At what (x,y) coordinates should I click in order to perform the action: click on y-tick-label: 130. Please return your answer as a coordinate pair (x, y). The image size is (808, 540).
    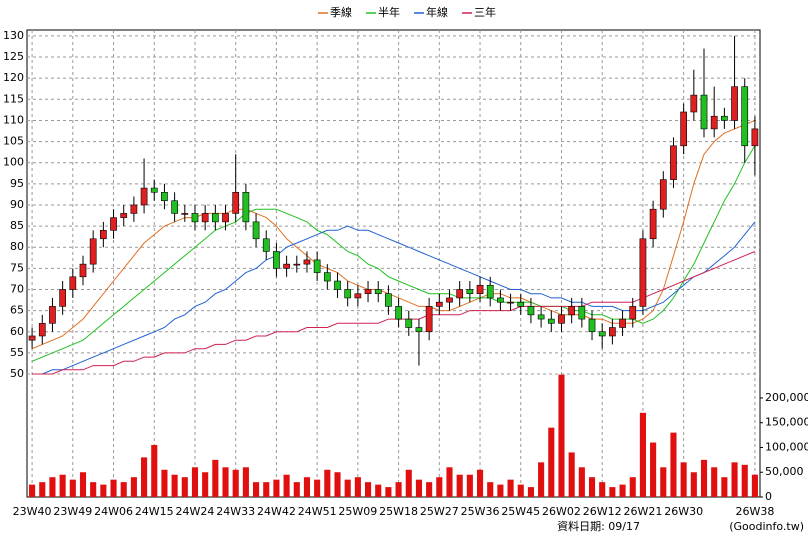
    Looking at the image, I should click on (13, 35).